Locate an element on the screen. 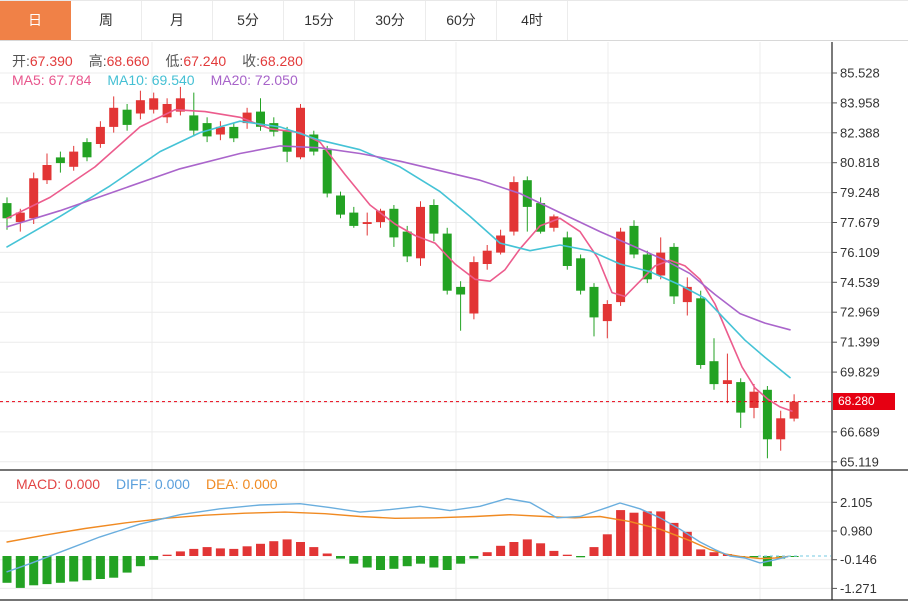 The height and width of the screenshot is (606, 908). tab-period-4: 15分 is located at coordinates (319, 20).